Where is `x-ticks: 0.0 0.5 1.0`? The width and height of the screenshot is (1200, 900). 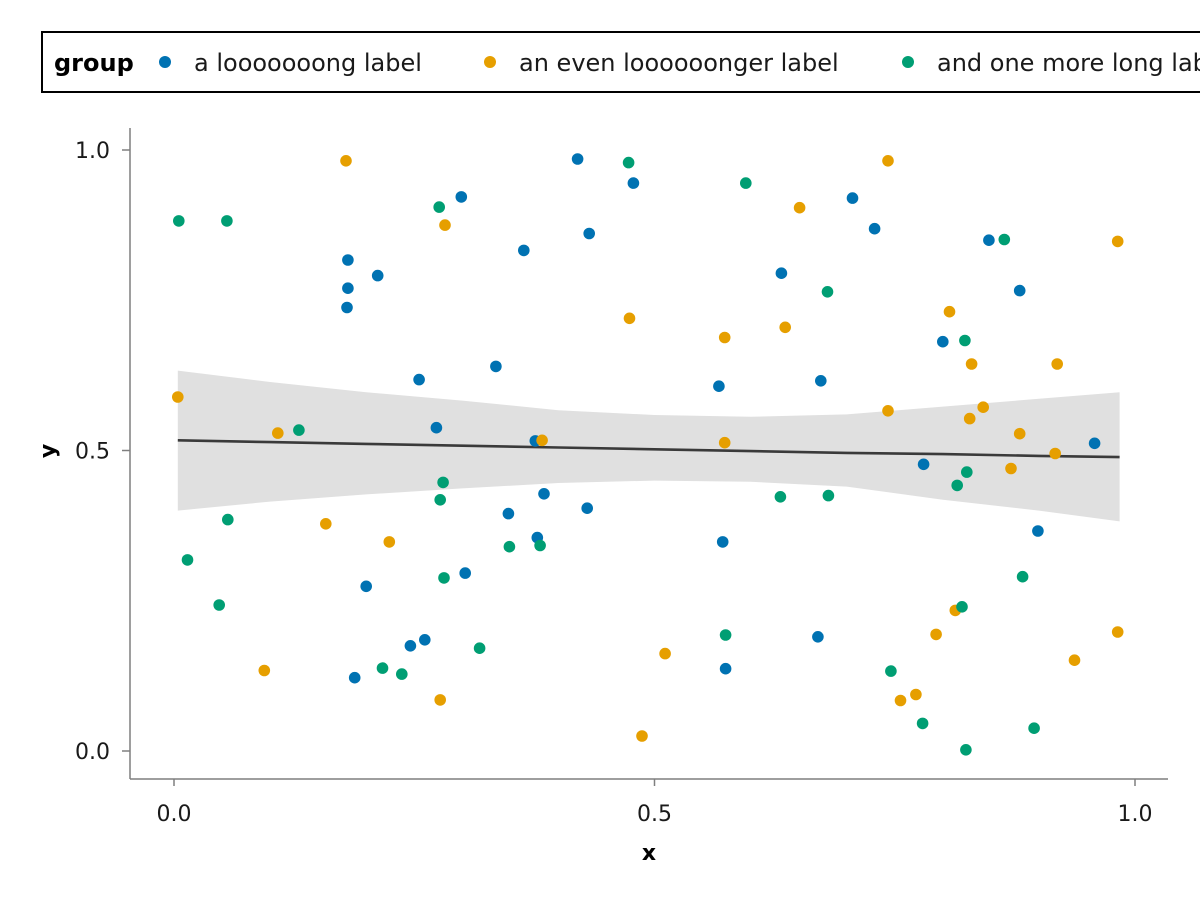 x-ticks: 0.0 0.5 1.0 is located at coordinates (655, 803).